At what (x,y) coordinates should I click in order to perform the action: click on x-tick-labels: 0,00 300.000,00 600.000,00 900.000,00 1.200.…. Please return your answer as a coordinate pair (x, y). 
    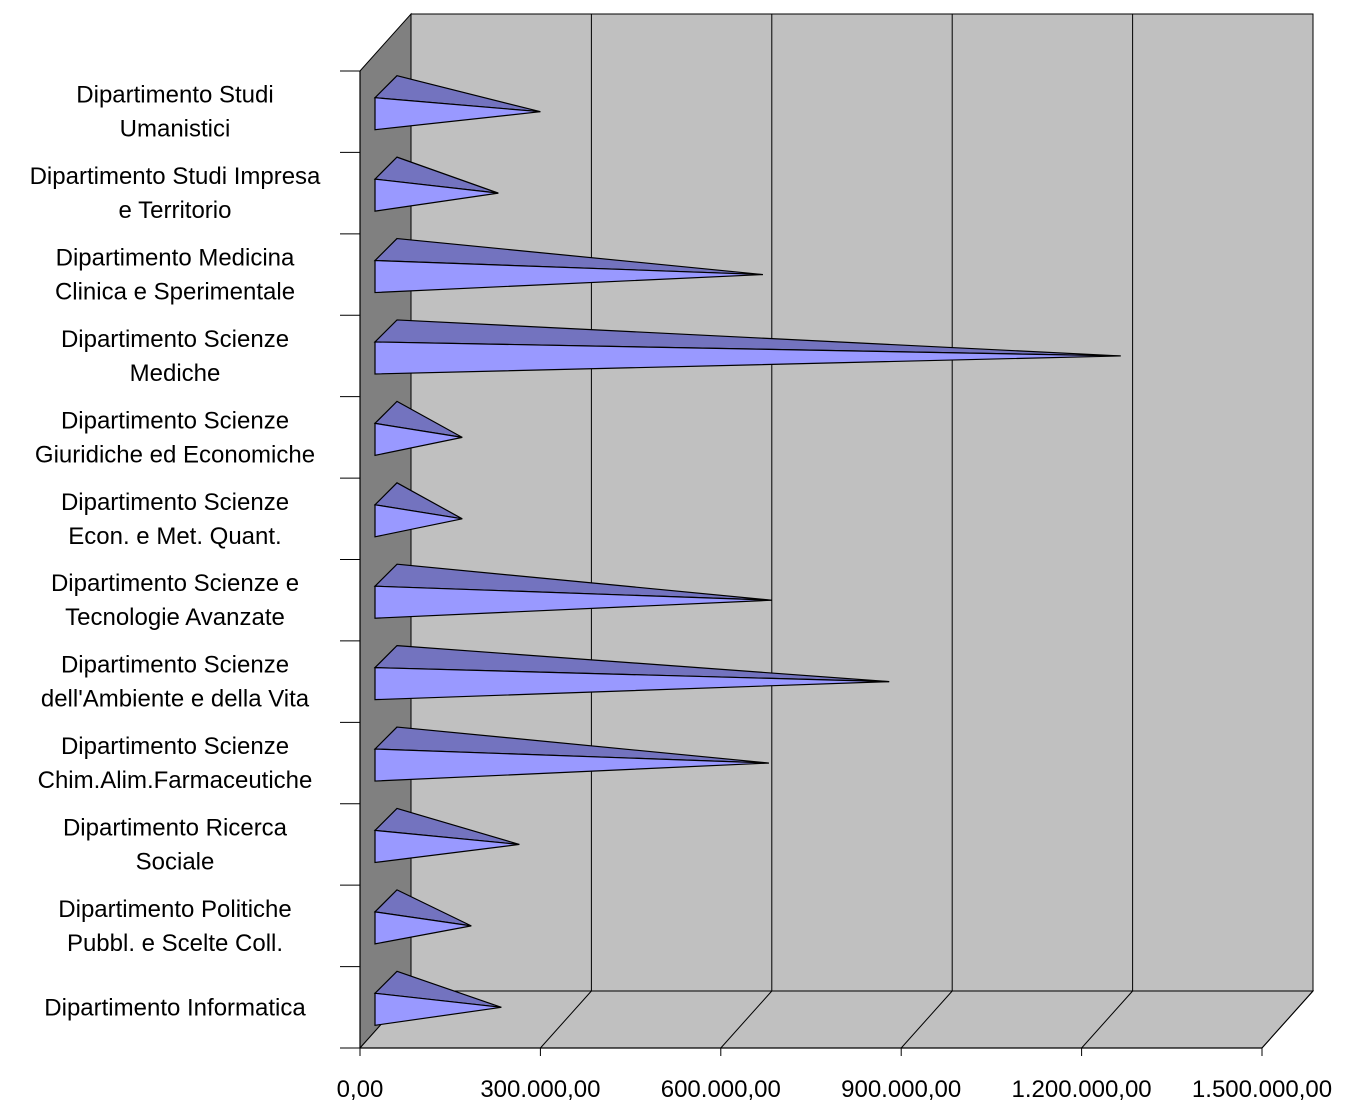
    Looking at the image, I should click on (834, 1089).